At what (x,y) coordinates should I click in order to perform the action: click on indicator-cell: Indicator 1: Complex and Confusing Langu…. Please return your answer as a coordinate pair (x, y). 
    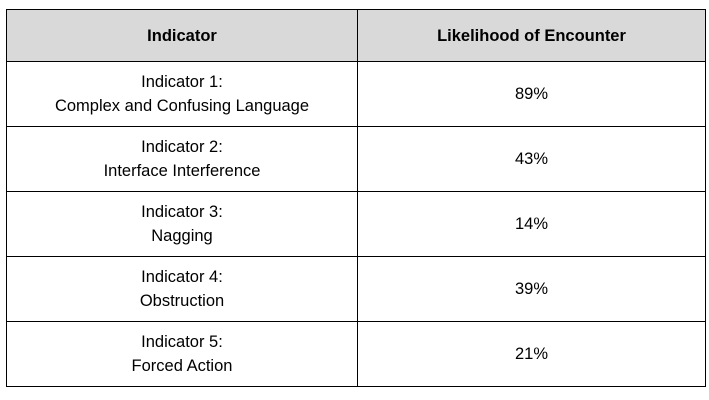
    Looking at the image, I should click on (182, 94).